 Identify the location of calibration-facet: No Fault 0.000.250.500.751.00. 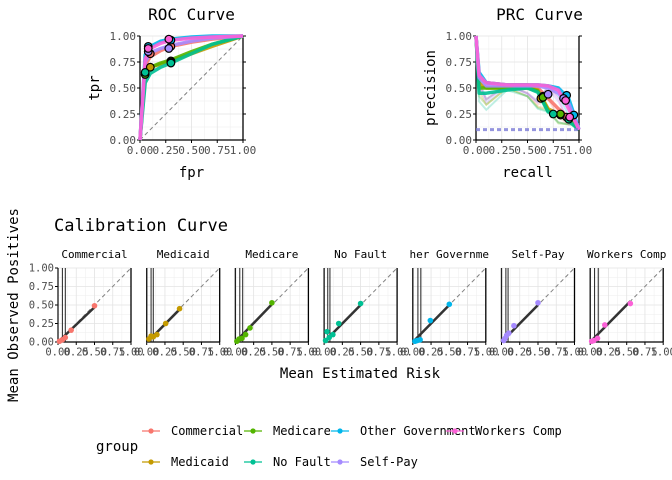
(360, 303).